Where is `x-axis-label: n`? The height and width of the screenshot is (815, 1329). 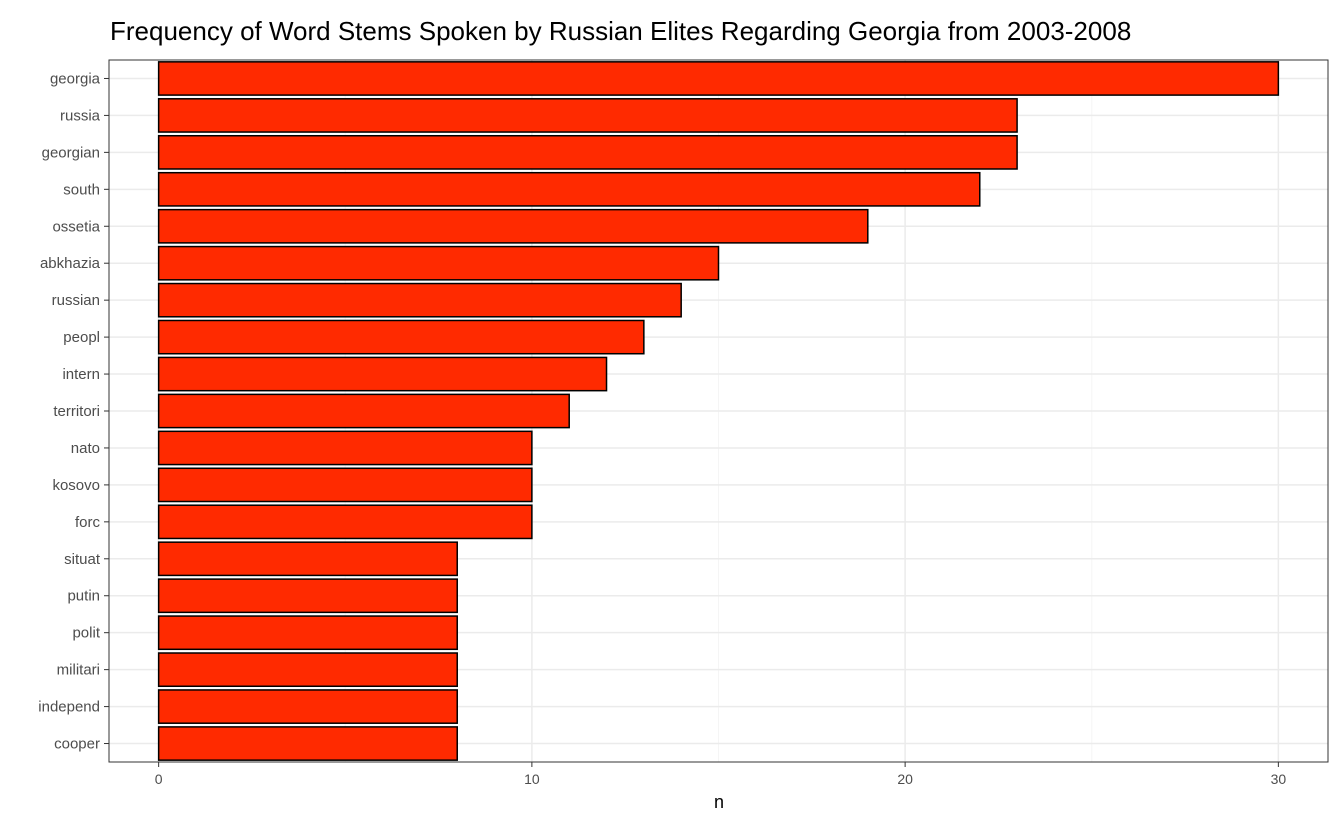 x-axis-label: n is located at coordinates (719, 802).